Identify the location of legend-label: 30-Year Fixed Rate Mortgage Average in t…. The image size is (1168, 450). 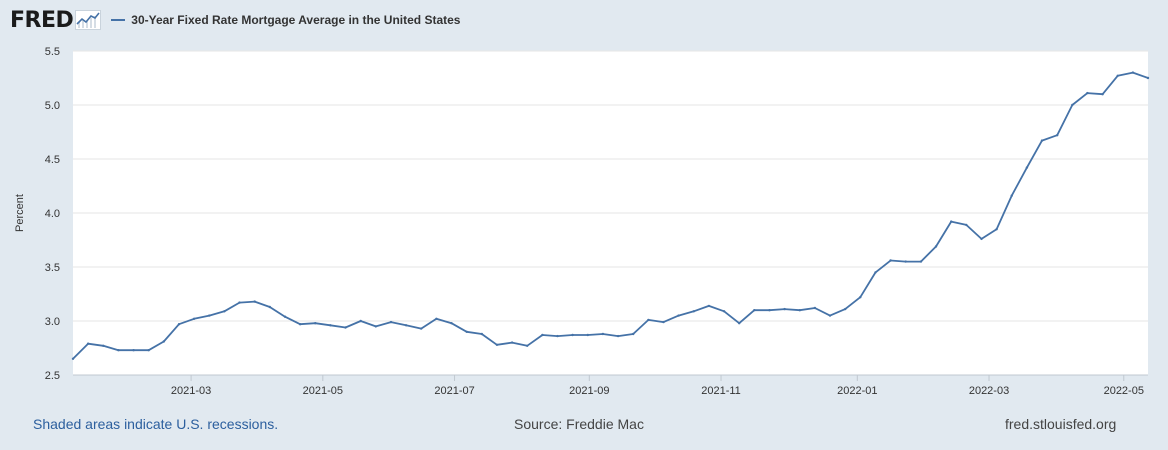
(296, 20).